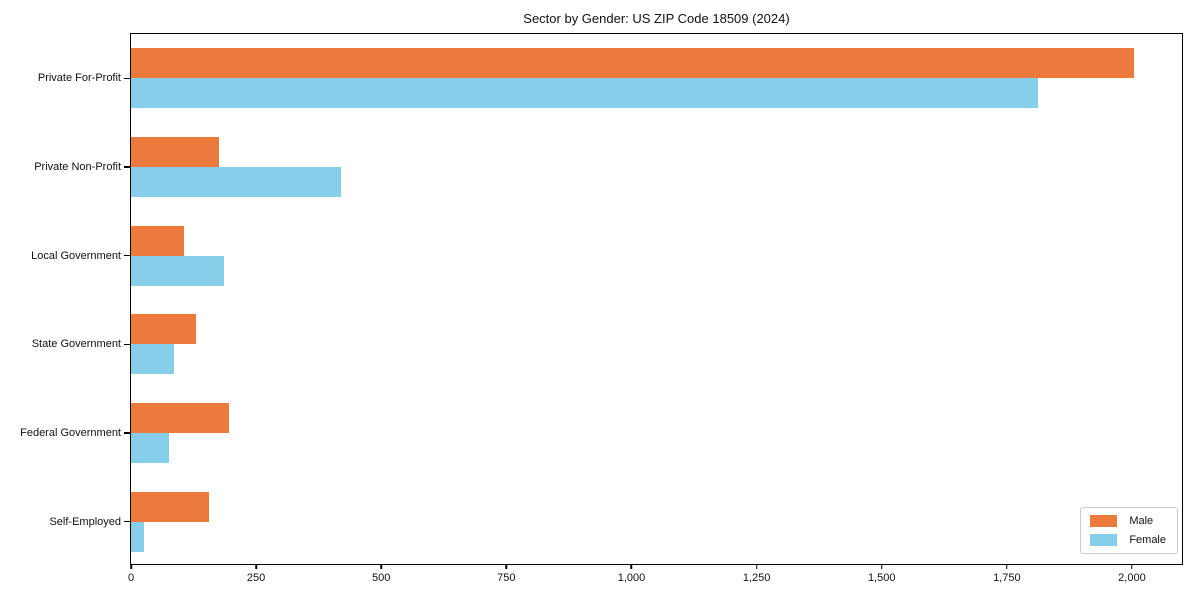 This screenshot has width=1200, height=600. What do you see at coordinates (1129, 530) in the screenshot?
I see `legend: Male Female` at bounding box center [1129, 530].